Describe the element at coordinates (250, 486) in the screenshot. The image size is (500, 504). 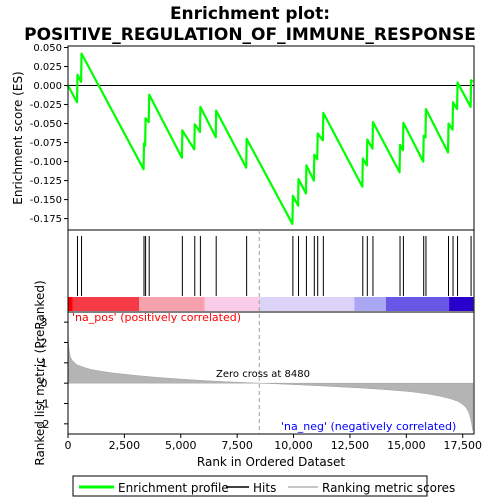
I see `legend-box` at that location.